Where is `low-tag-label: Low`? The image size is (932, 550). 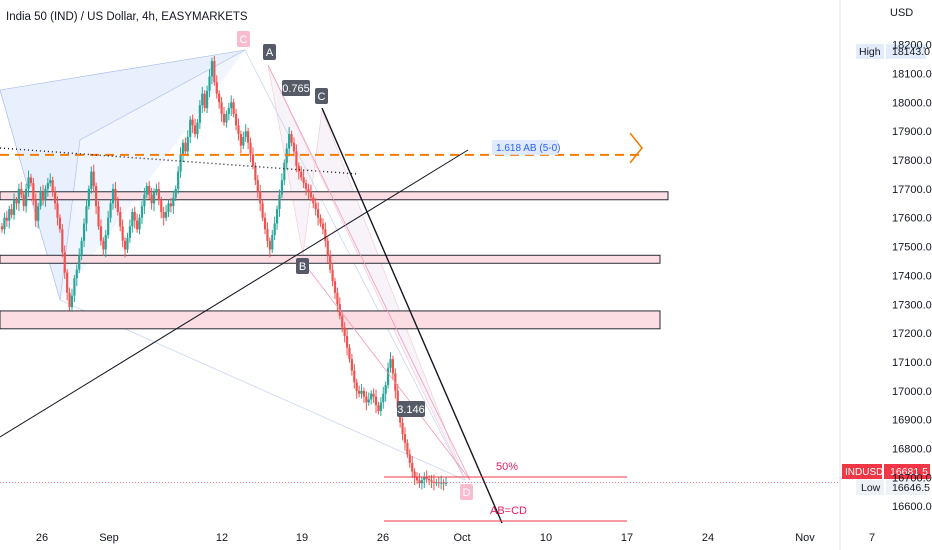
low-tag-label: Low is located at coordinates (871, 488).